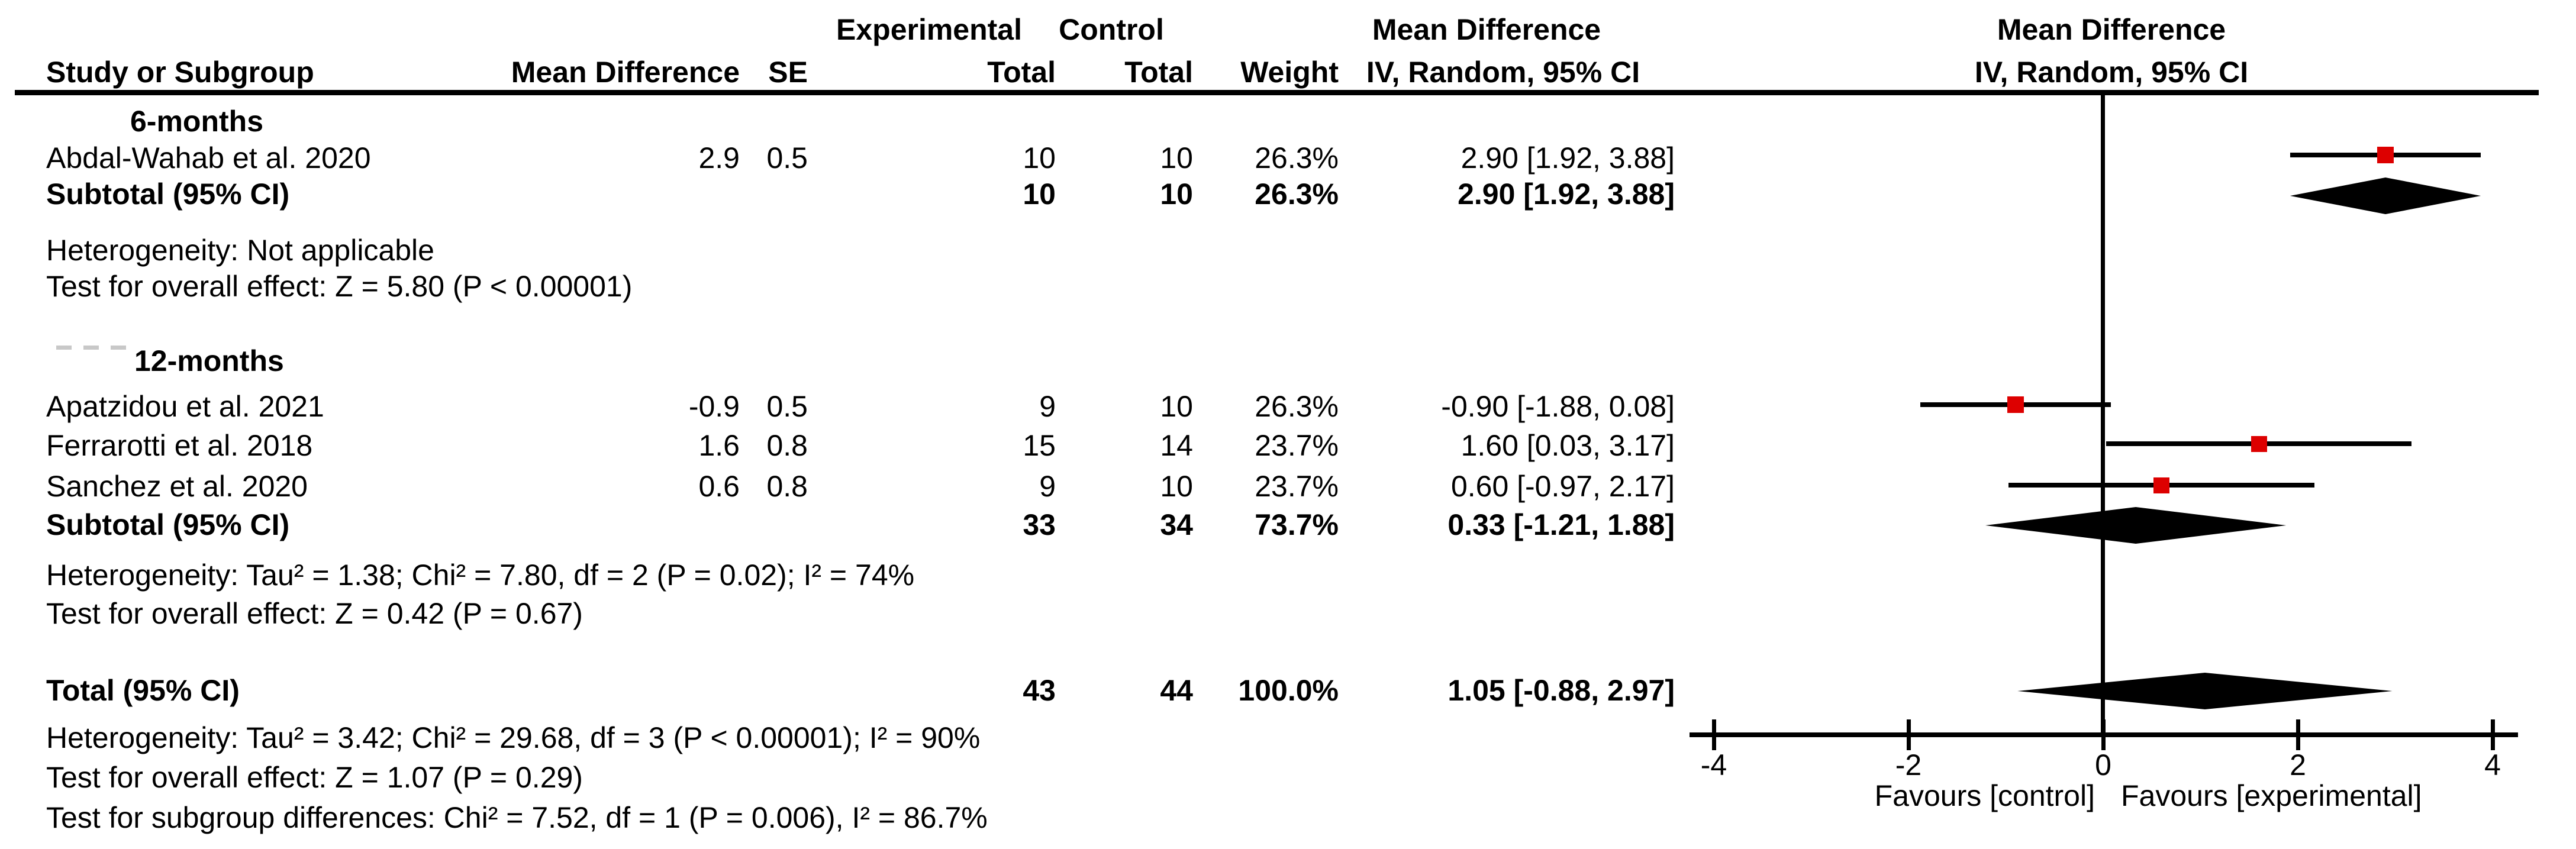  I want to click on header-md-column: Mean Difference, so click(625, 72).